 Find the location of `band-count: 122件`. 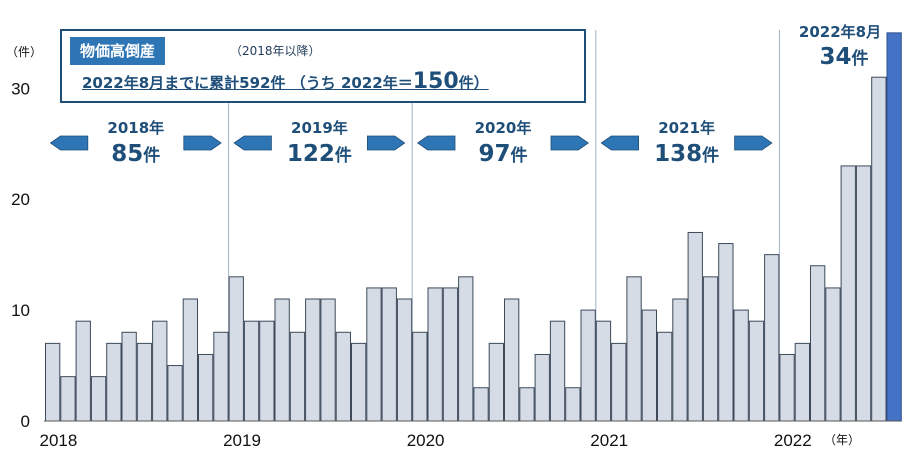

band-count: 122件 is located at coordinates (319, 154).